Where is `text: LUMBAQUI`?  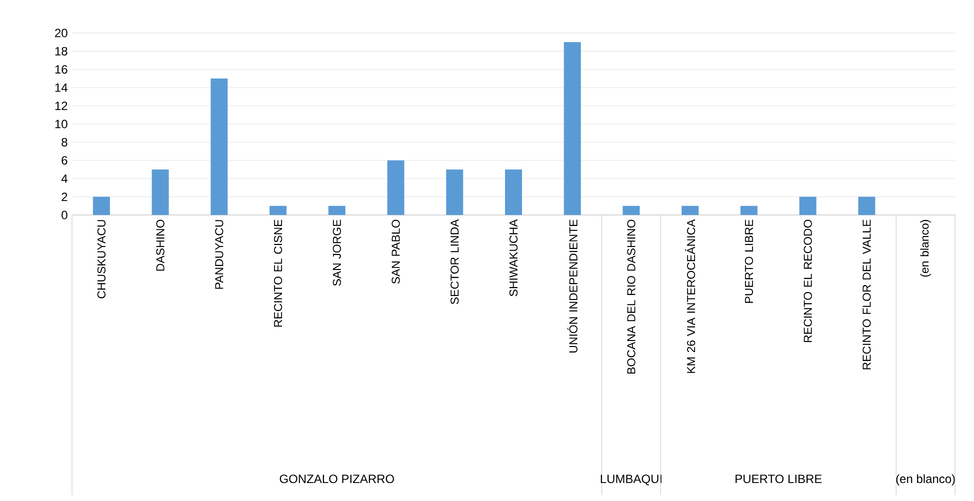
text: LUMBAQUI is located at coordinates (631, 480).